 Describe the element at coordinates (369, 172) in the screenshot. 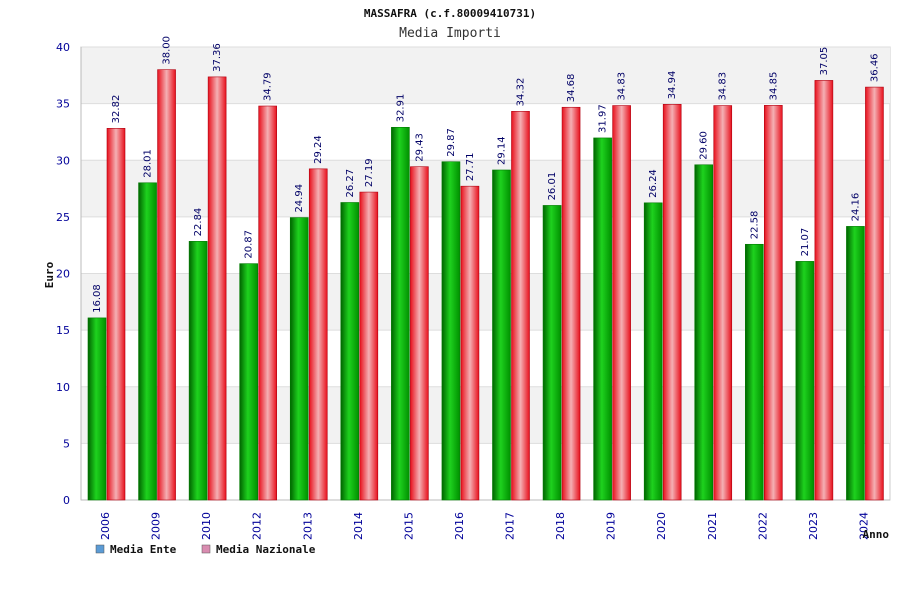

I see `data-label: 27.19` at that location.